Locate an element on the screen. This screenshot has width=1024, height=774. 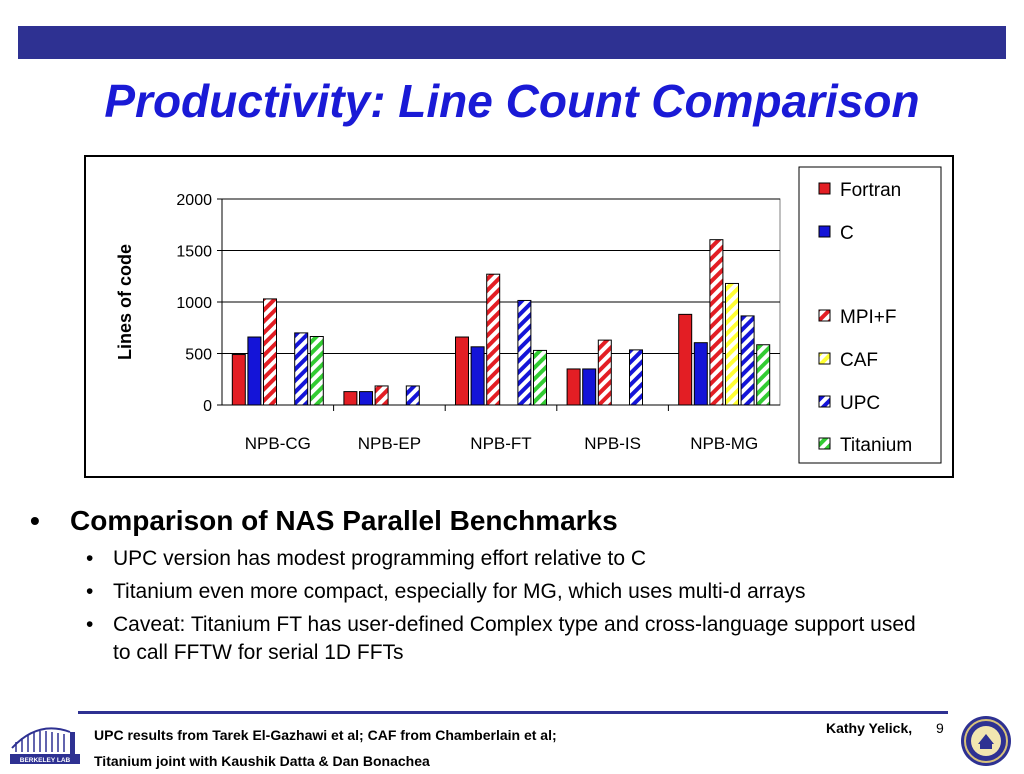
y-tick-label: 500 is located at coordinates (198, 355).